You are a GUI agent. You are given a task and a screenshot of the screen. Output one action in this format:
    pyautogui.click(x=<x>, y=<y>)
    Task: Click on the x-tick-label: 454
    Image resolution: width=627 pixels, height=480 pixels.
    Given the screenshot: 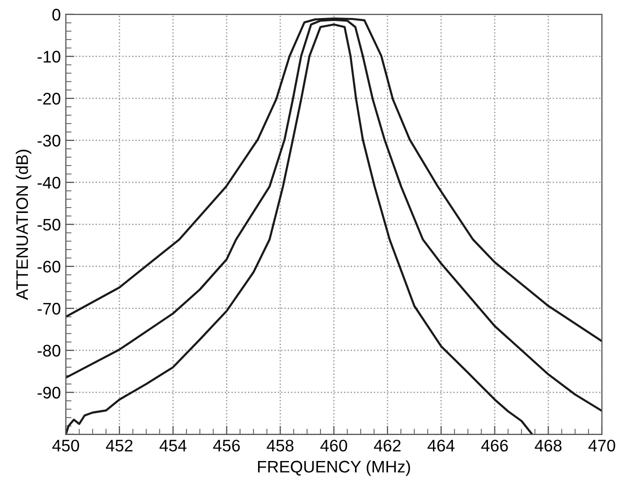 What is the action you would take?
    pyautogui.click(x=173, y=446)
    